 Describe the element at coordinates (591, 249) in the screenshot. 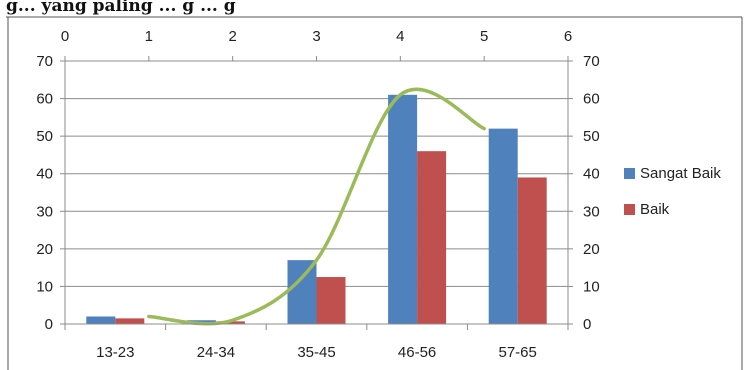

I see `y-tick-label-right-20: 20` at that location.